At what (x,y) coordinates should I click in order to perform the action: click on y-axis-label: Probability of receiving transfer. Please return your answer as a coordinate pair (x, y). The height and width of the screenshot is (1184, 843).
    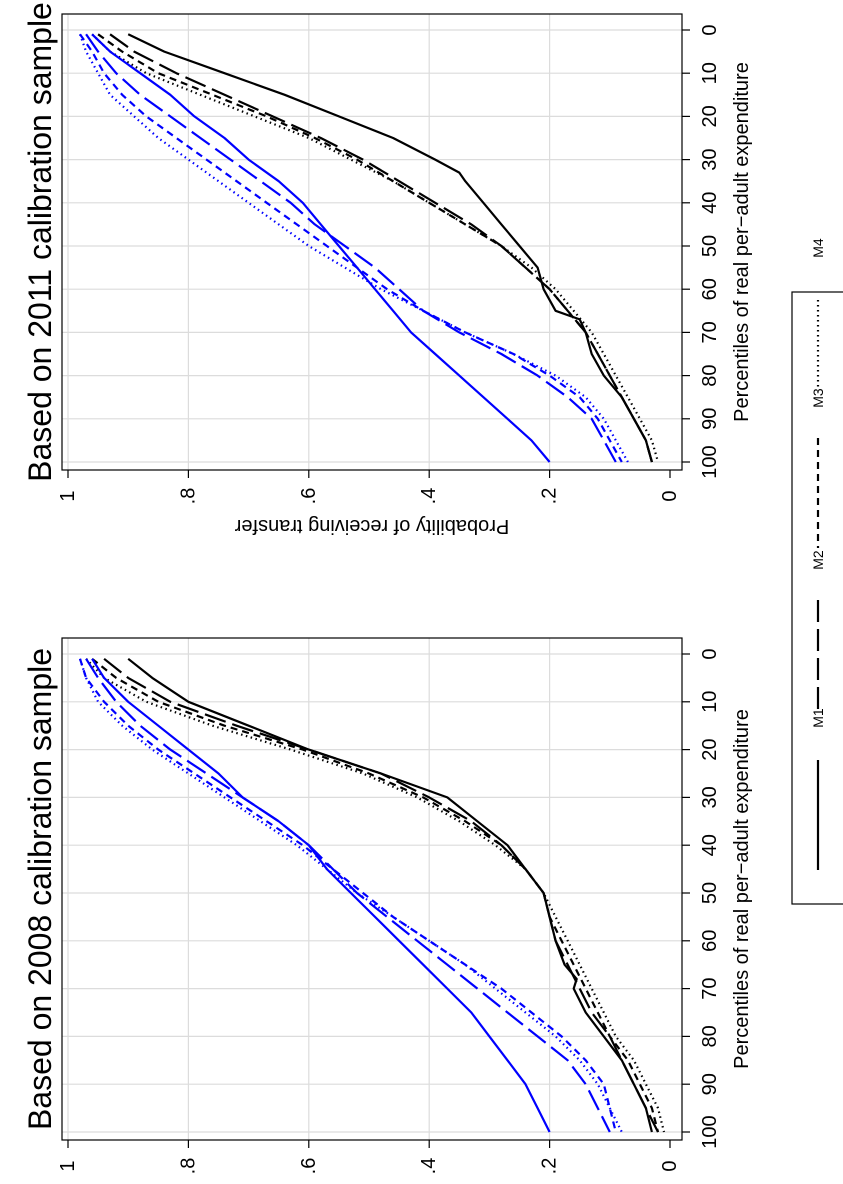
    Looking at the image, I should click on (371, 526).